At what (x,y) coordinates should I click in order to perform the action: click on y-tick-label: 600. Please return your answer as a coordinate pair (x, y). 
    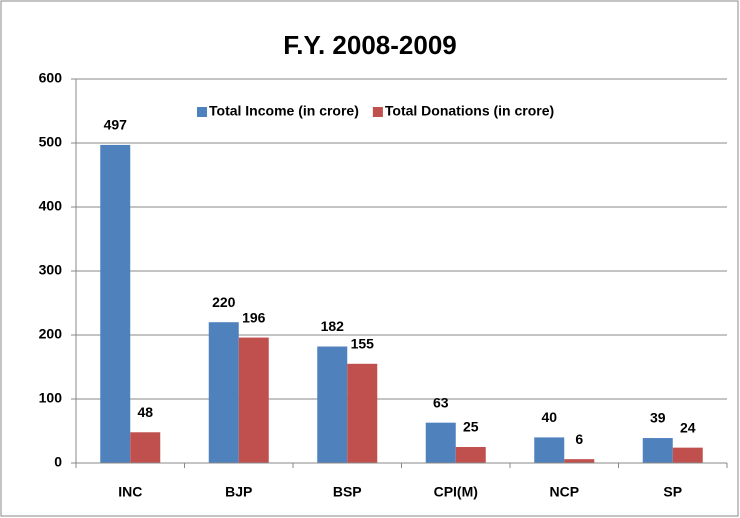
    Looking at the image, I should click on (51, 78).